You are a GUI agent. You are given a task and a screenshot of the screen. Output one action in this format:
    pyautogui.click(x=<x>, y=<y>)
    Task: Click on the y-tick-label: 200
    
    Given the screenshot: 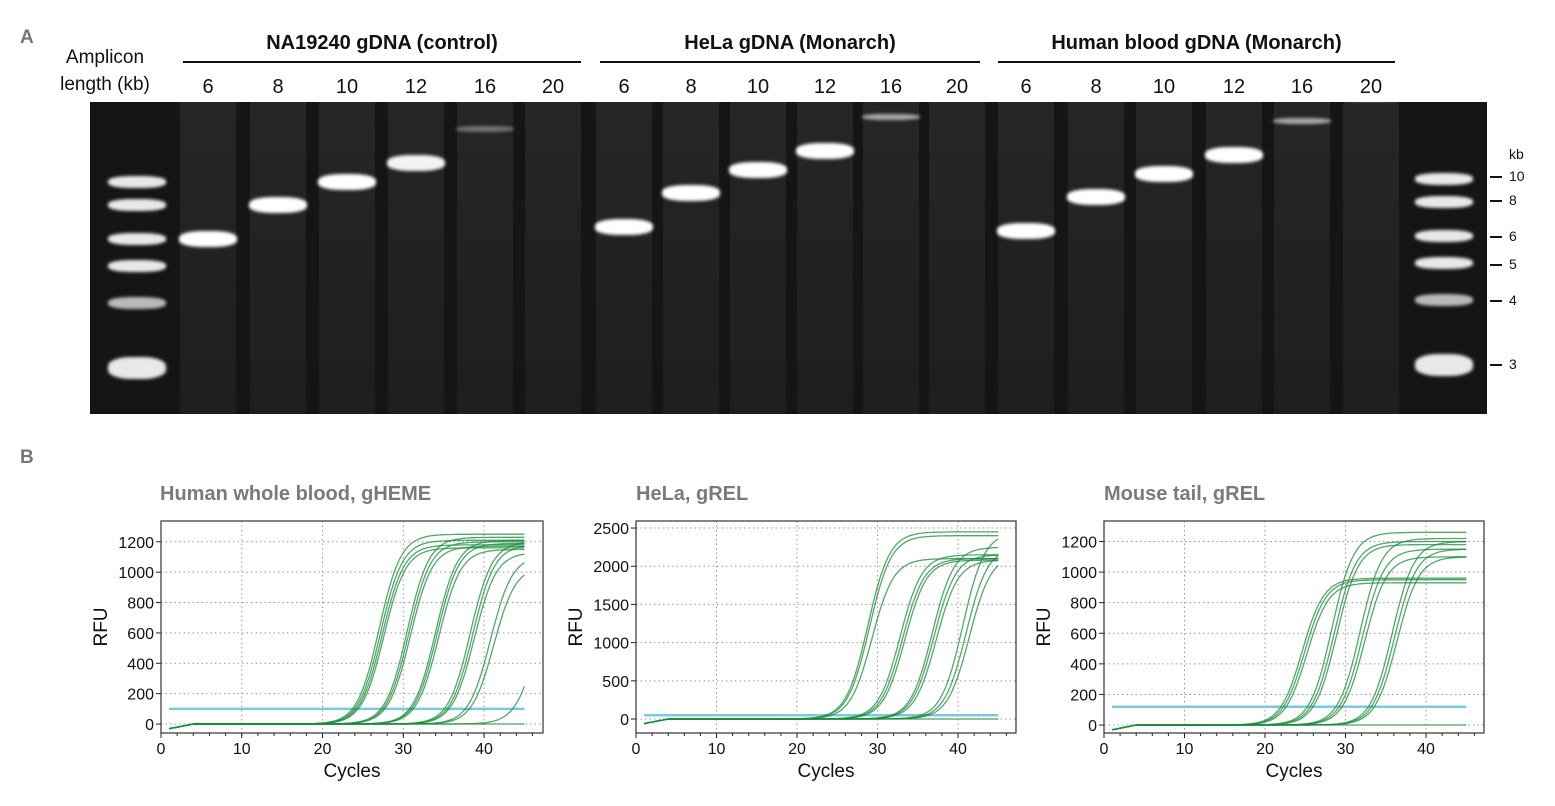 What is the action you would take?
    pyautogui.click(x=140, y=695)
    